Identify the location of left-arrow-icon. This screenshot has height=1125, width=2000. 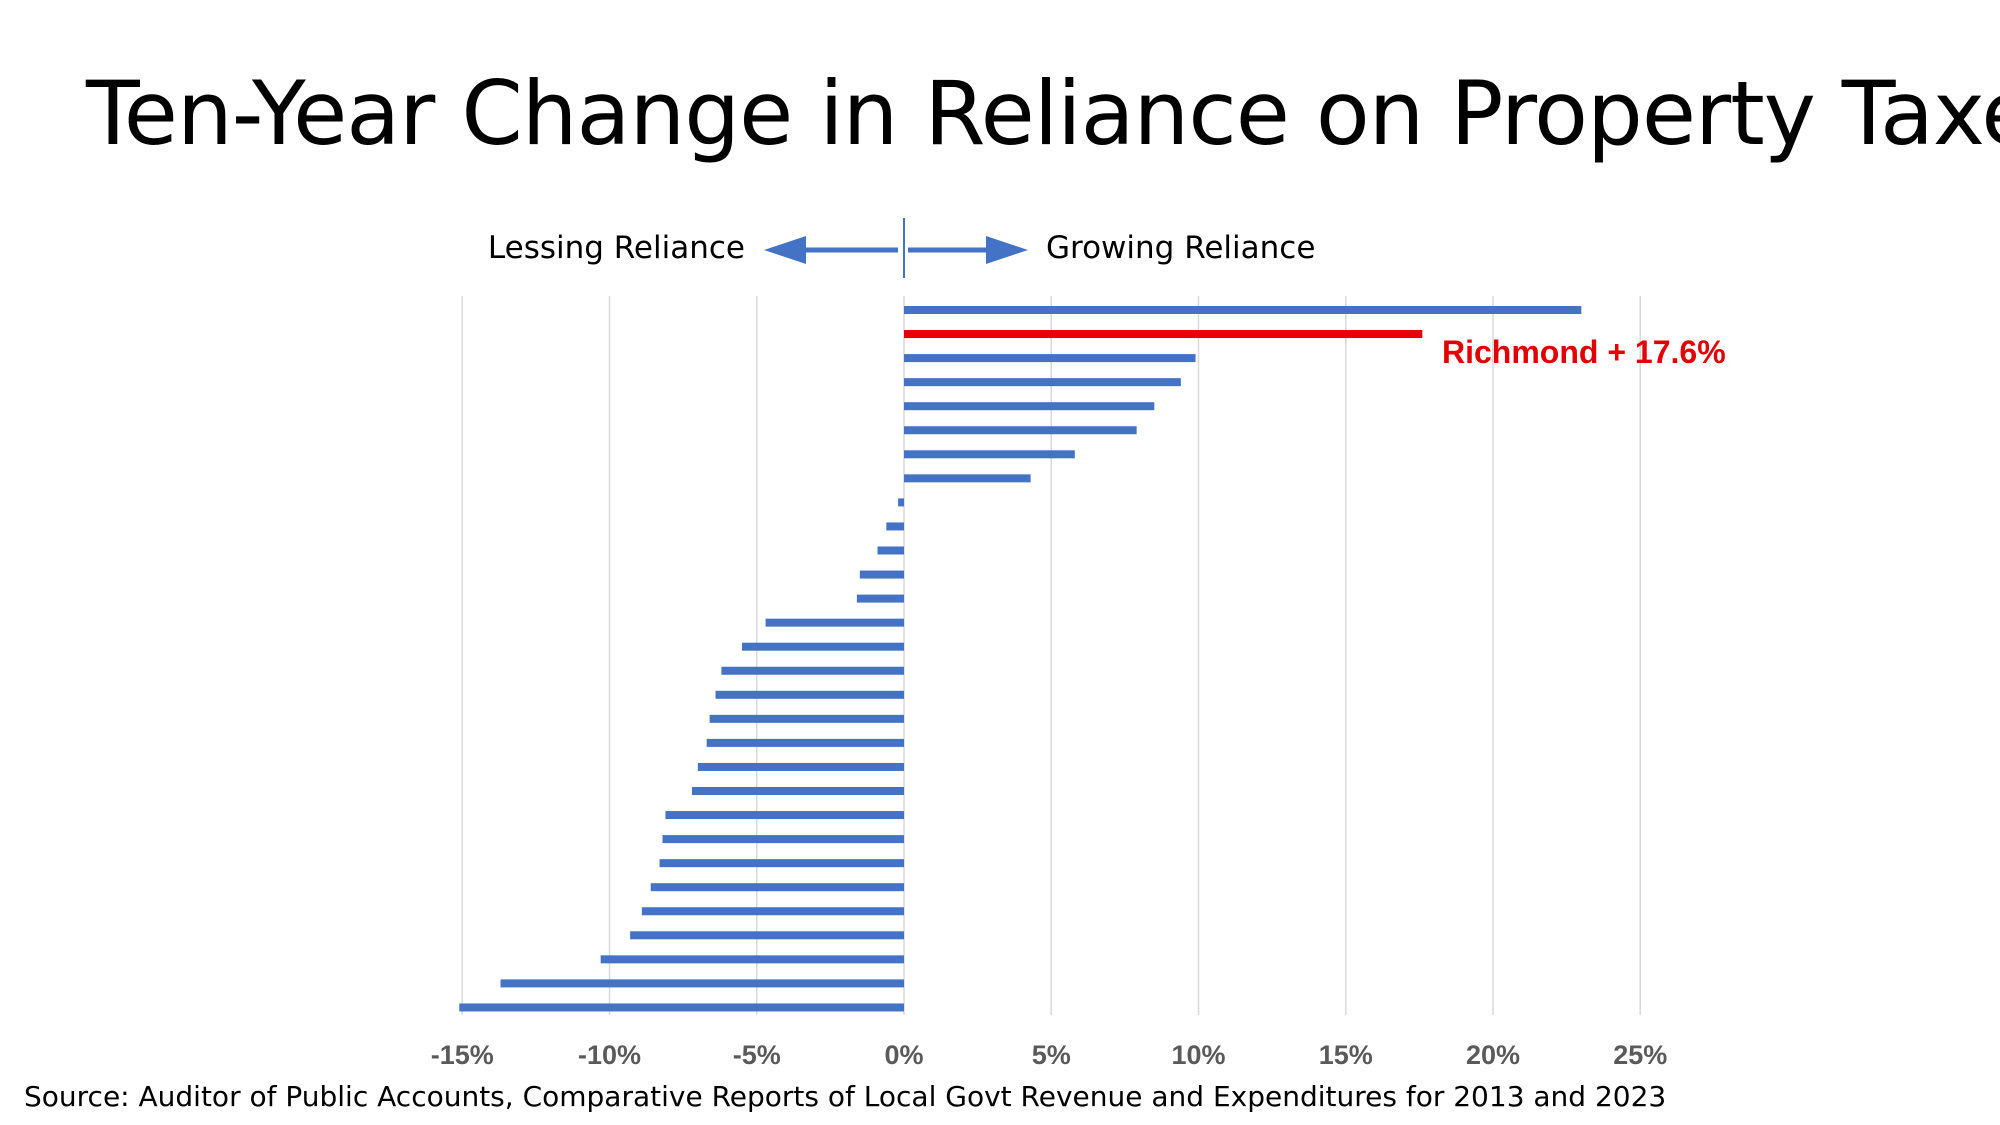
(785, 250).